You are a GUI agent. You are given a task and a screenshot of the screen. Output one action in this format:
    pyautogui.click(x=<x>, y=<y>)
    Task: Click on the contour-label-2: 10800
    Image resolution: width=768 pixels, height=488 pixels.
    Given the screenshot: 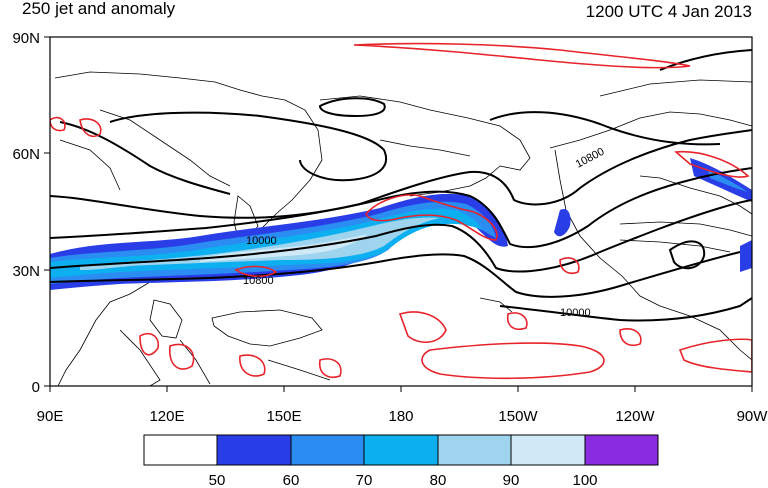 What is the action you would take?
    pyautogui.click(x=258, y=281)
    